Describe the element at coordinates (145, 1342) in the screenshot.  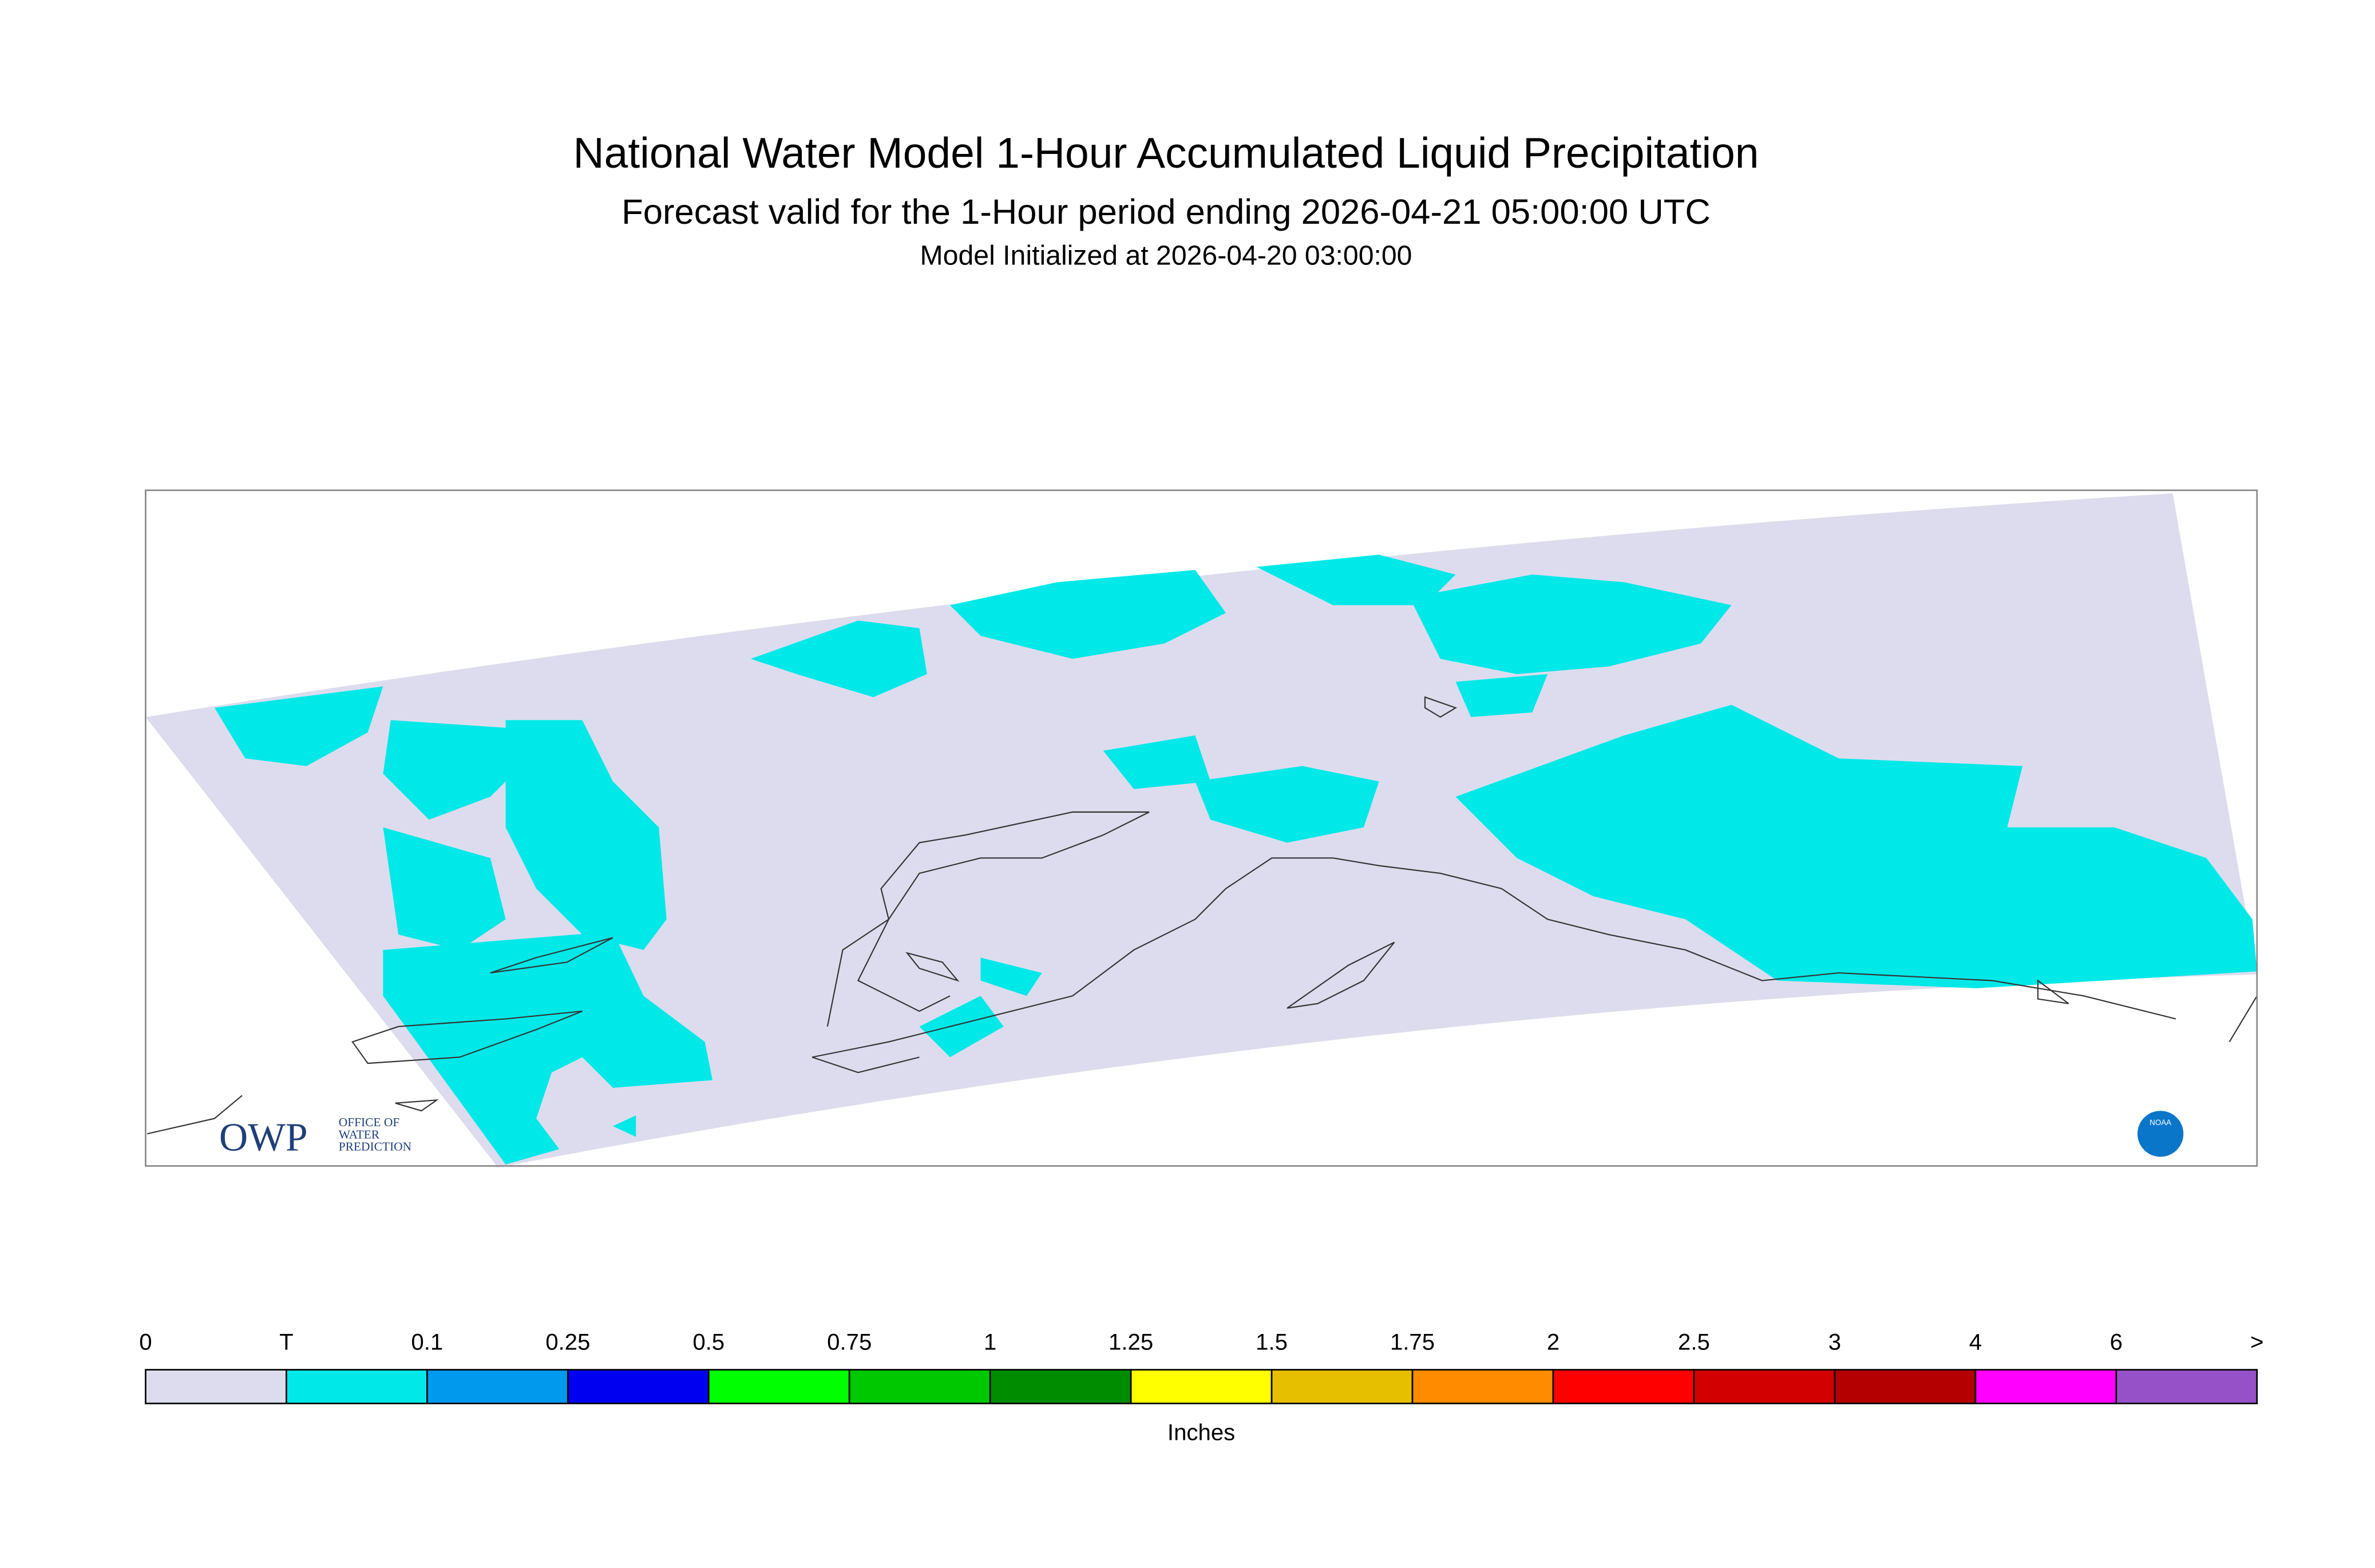
I see `legend-label: 0` at that location.